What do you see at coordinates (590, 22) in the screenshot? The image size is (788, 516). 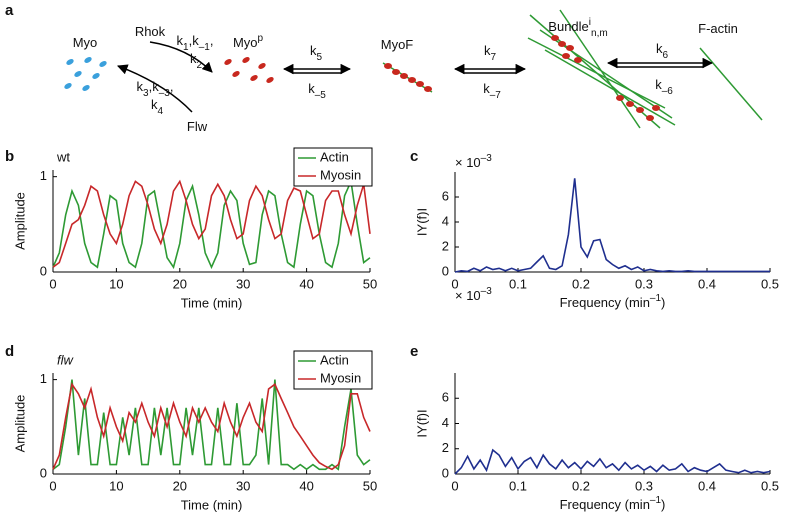 I see `superscript: i` at bounding box center [590, 22].